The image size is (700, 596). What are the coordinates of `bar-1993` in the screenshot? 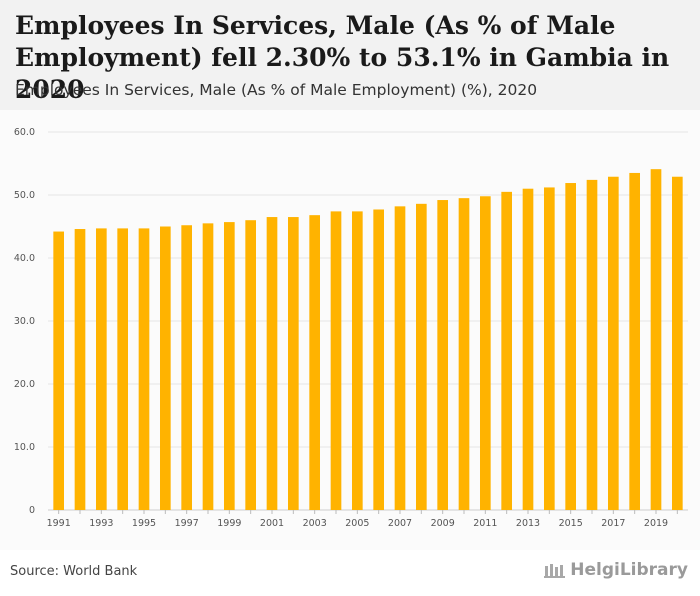 It's located at (101, 369).